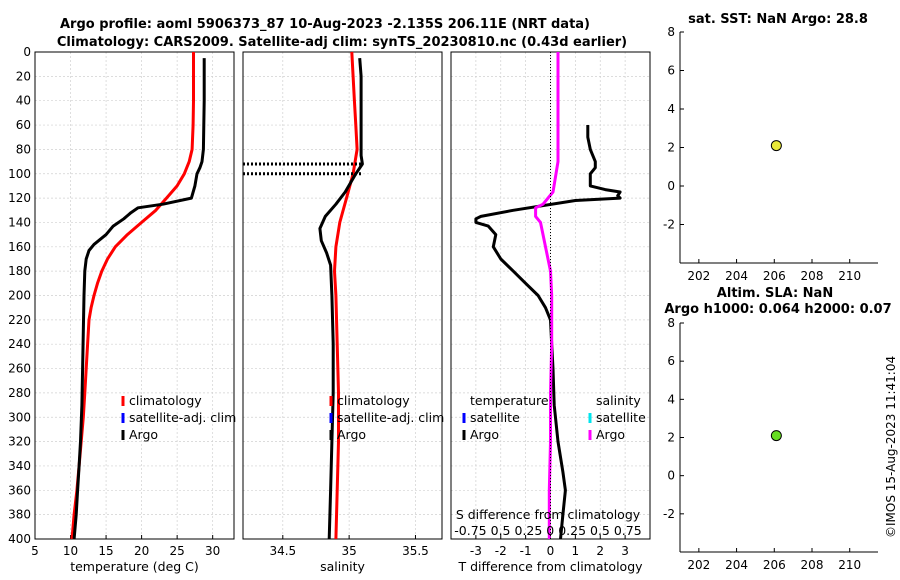 This screenshot has height=580, width=900. What do you see at coordinates (182, 417) in the screenshot?
I see `temperature-legend-label: satellite-adj. clim` at bounding box center [182, 417].